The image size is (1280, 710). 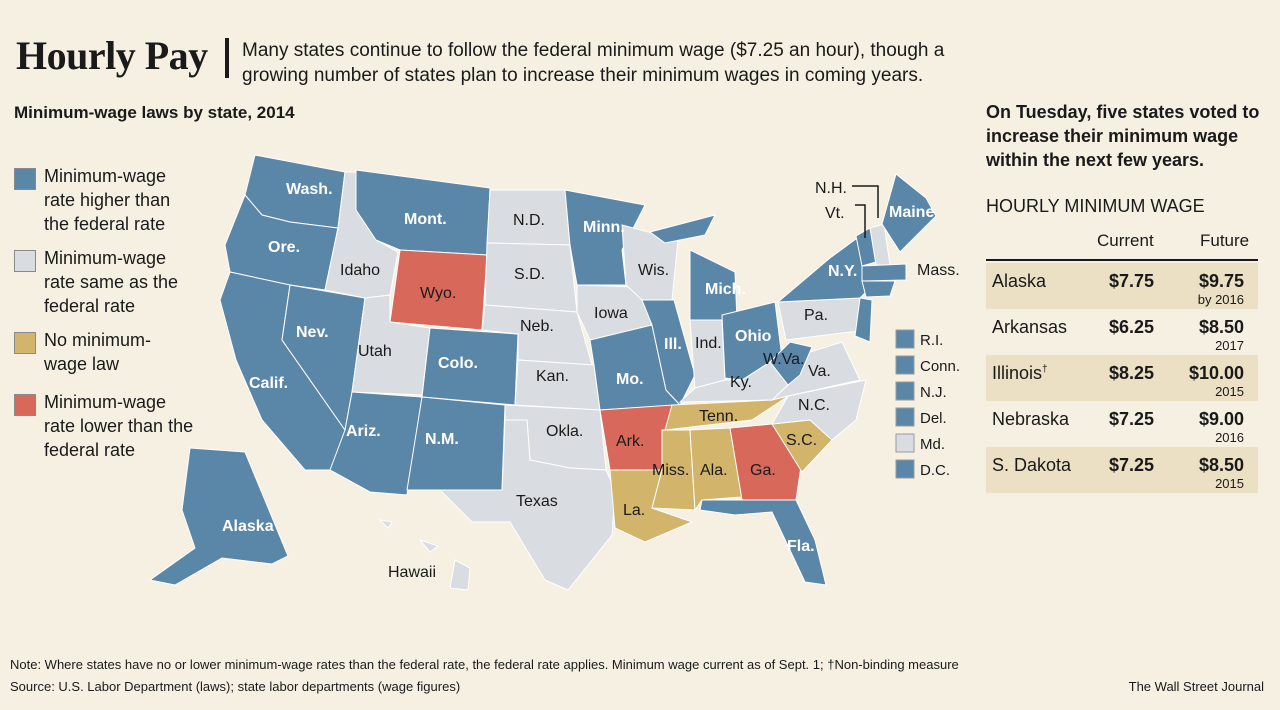 I want to click on small-state-label: D.C., so click(x=935, y=470).